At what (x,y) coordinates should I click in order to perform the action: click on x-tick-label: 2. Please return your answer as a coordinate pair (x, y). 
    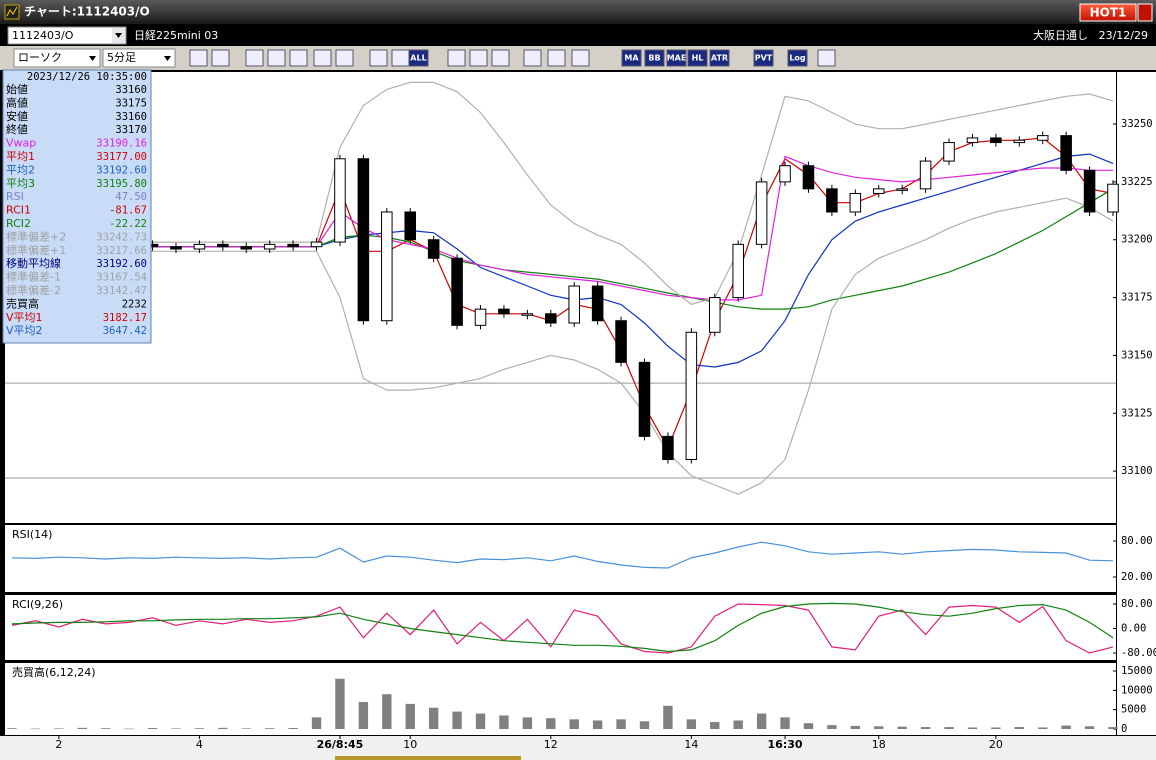
    Looking at the image, I should click on (58, 744).